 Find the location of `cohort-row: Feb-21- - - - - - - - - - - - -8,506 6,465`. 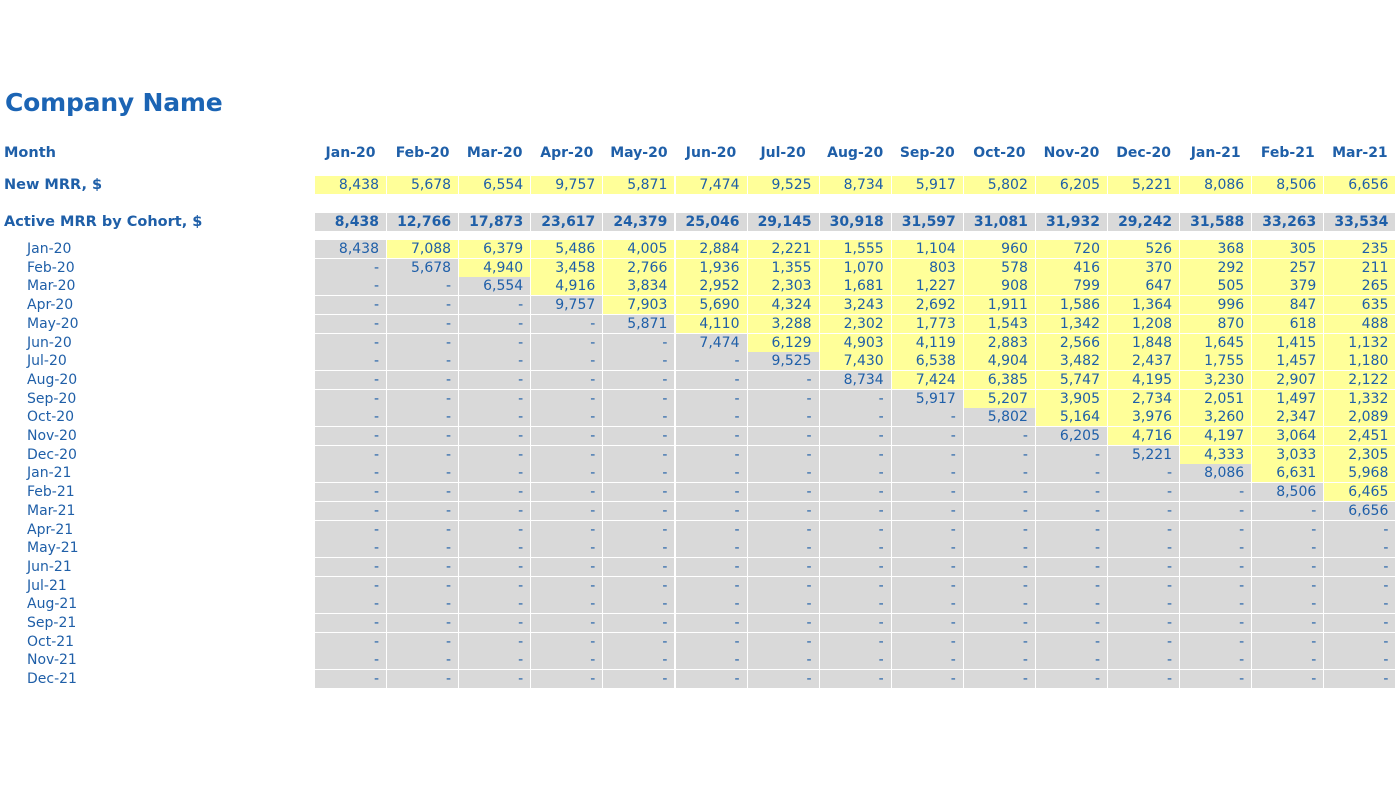

cohort-row: Feb-21- - - - - - - - - - - - -8,506 6,465 is located at coordinates (698, 492).